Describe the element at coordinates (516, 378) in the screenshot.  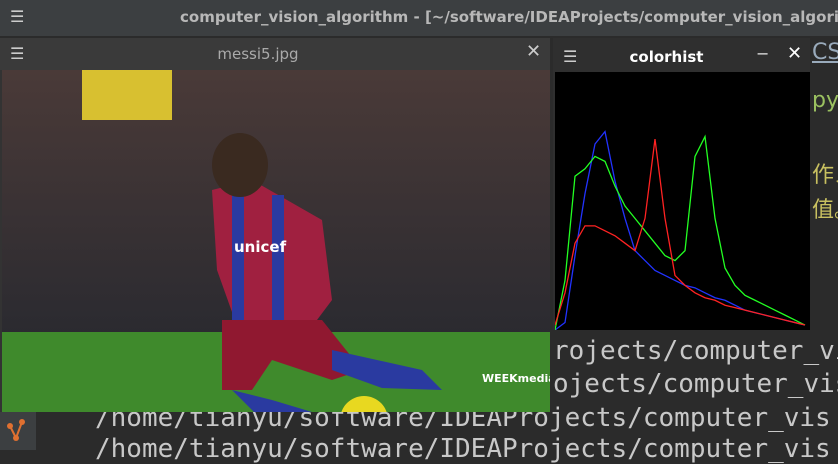
I see `watermark: WEEKmedia` at that location.